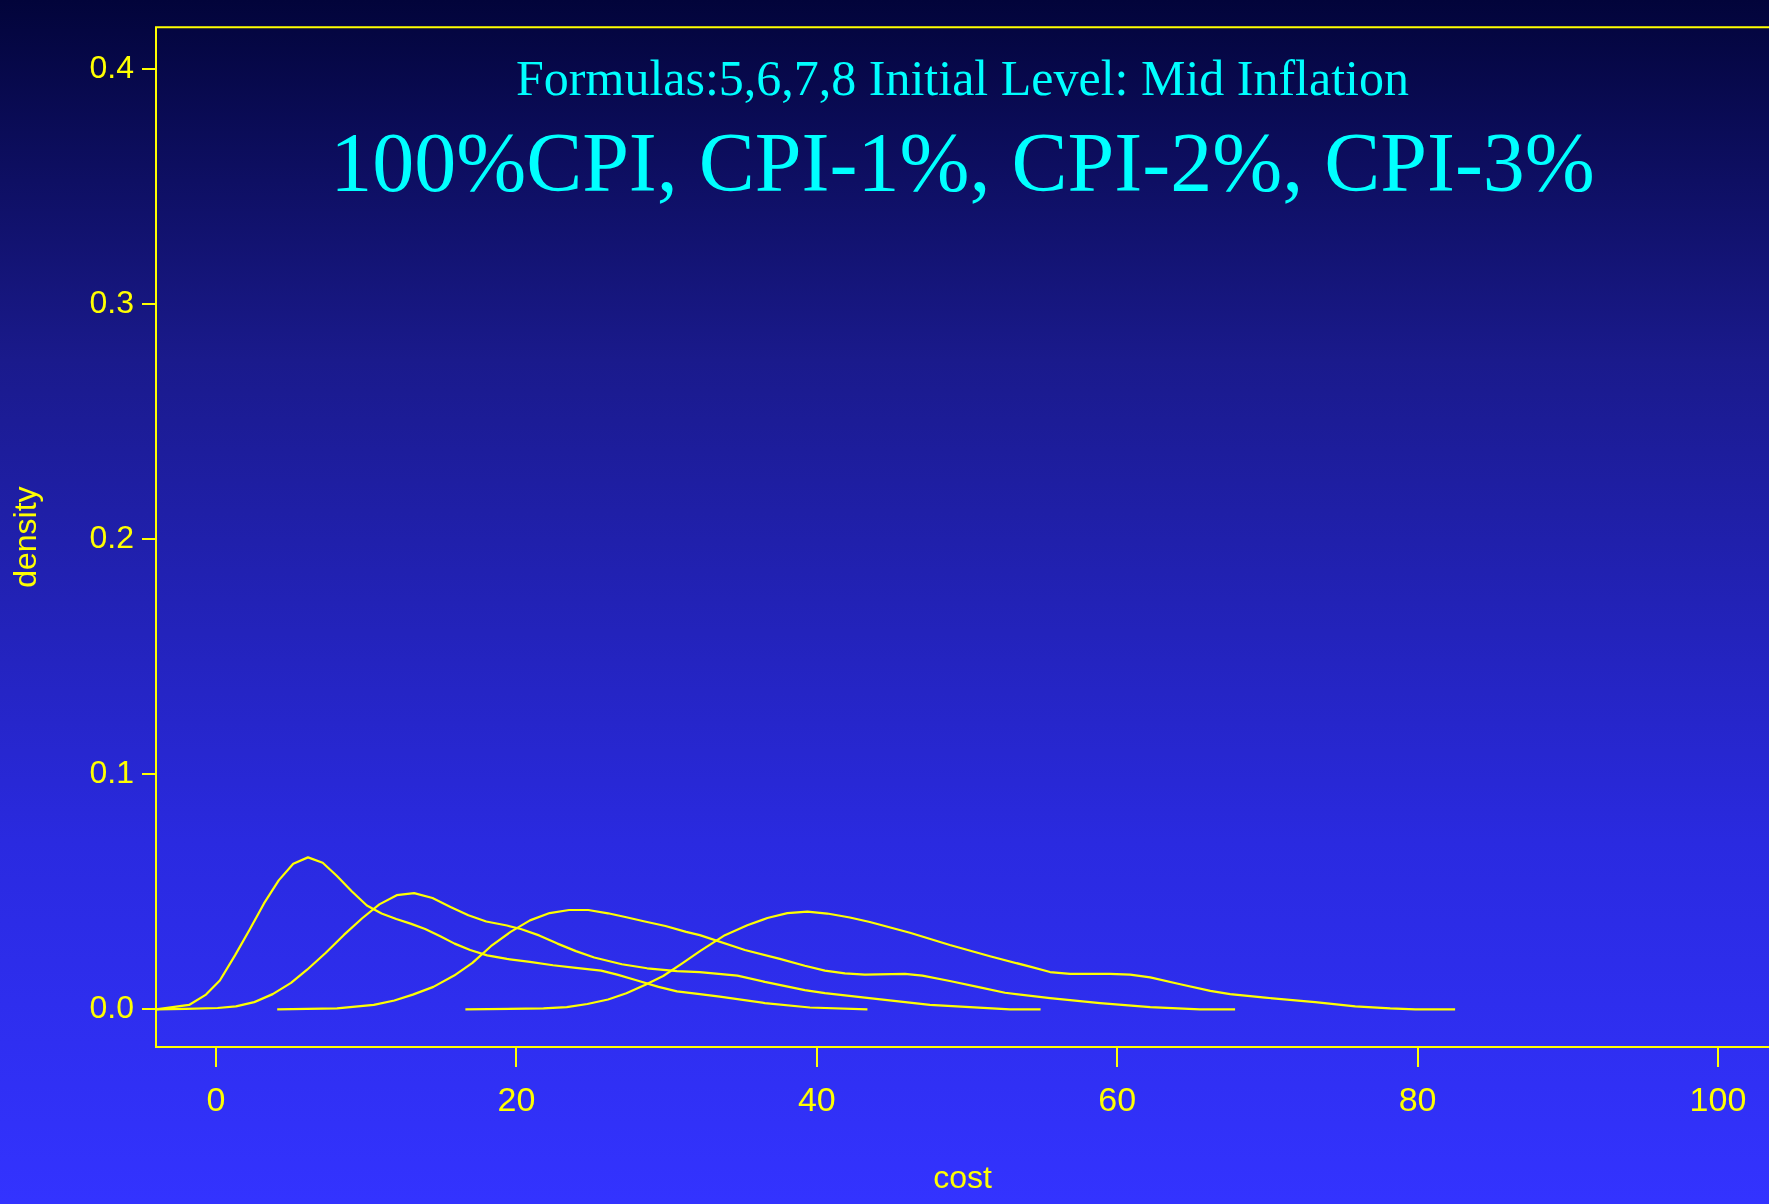 This screenshot has width=1769, height=1204. I want to click on y-tick-label: 0.2, so click(111, 537).